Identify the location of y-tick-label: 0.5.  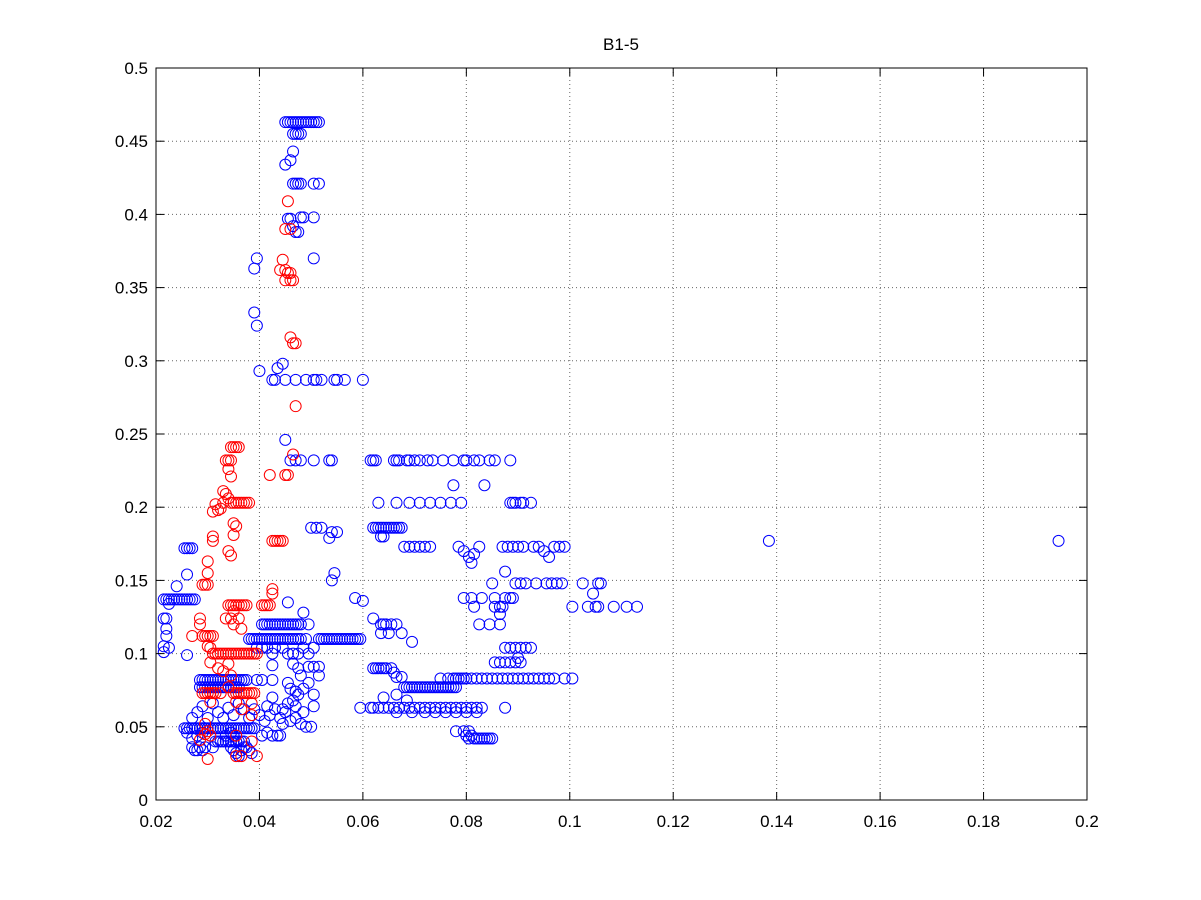
(136, 68).